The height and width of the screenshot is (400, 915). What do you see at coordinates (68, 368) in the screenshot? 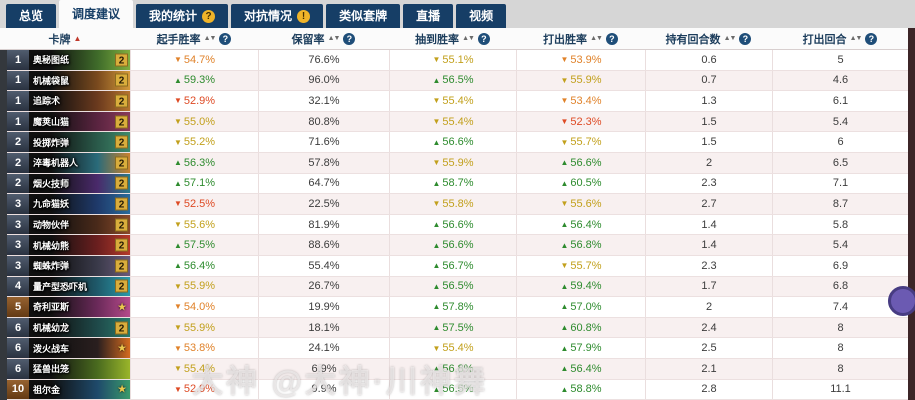
I see `card-tile: 6 猛兽出笼` at bounding box center [68, 368].